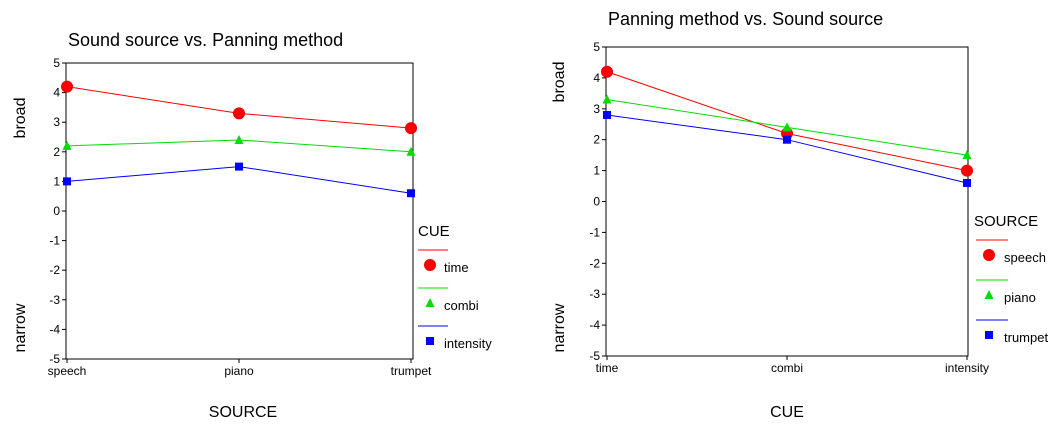  What do you see at coordinates (787, 368) in the screenshot?
I see `x-tick-label: combi` at bounding box center [787, 368].